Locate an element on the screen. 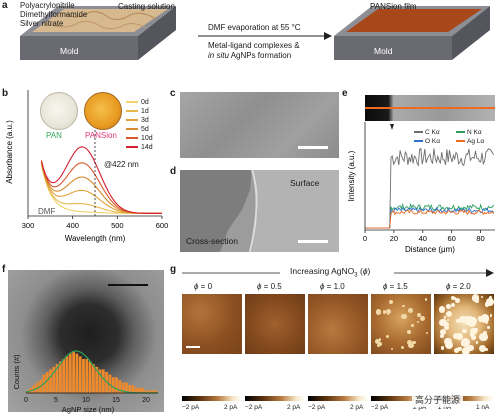  increasing-title: Increasing AgNO3 (ϕ) is located at coordinates (330, 272).